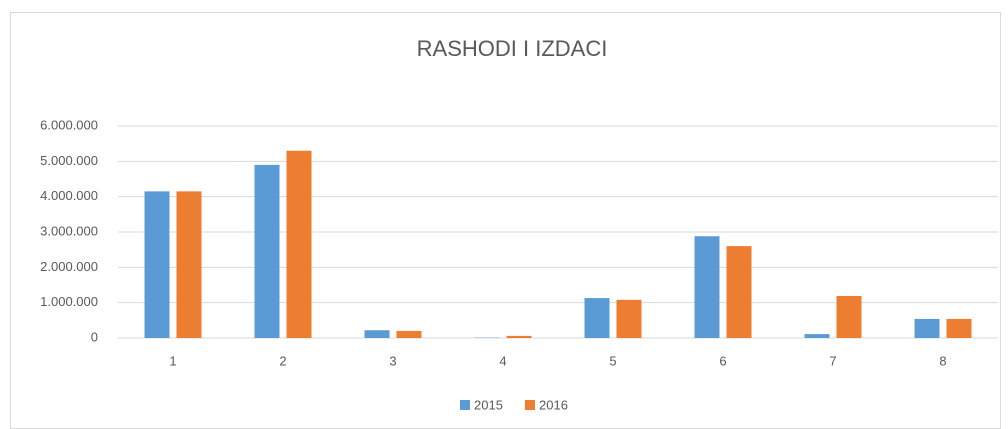 The height and width of the screenshot is (429, 1008). What do you see at coordinates (832, 360) in the screenshot?
I see `x-tick-label: 7` at bounding box center [832, 360].